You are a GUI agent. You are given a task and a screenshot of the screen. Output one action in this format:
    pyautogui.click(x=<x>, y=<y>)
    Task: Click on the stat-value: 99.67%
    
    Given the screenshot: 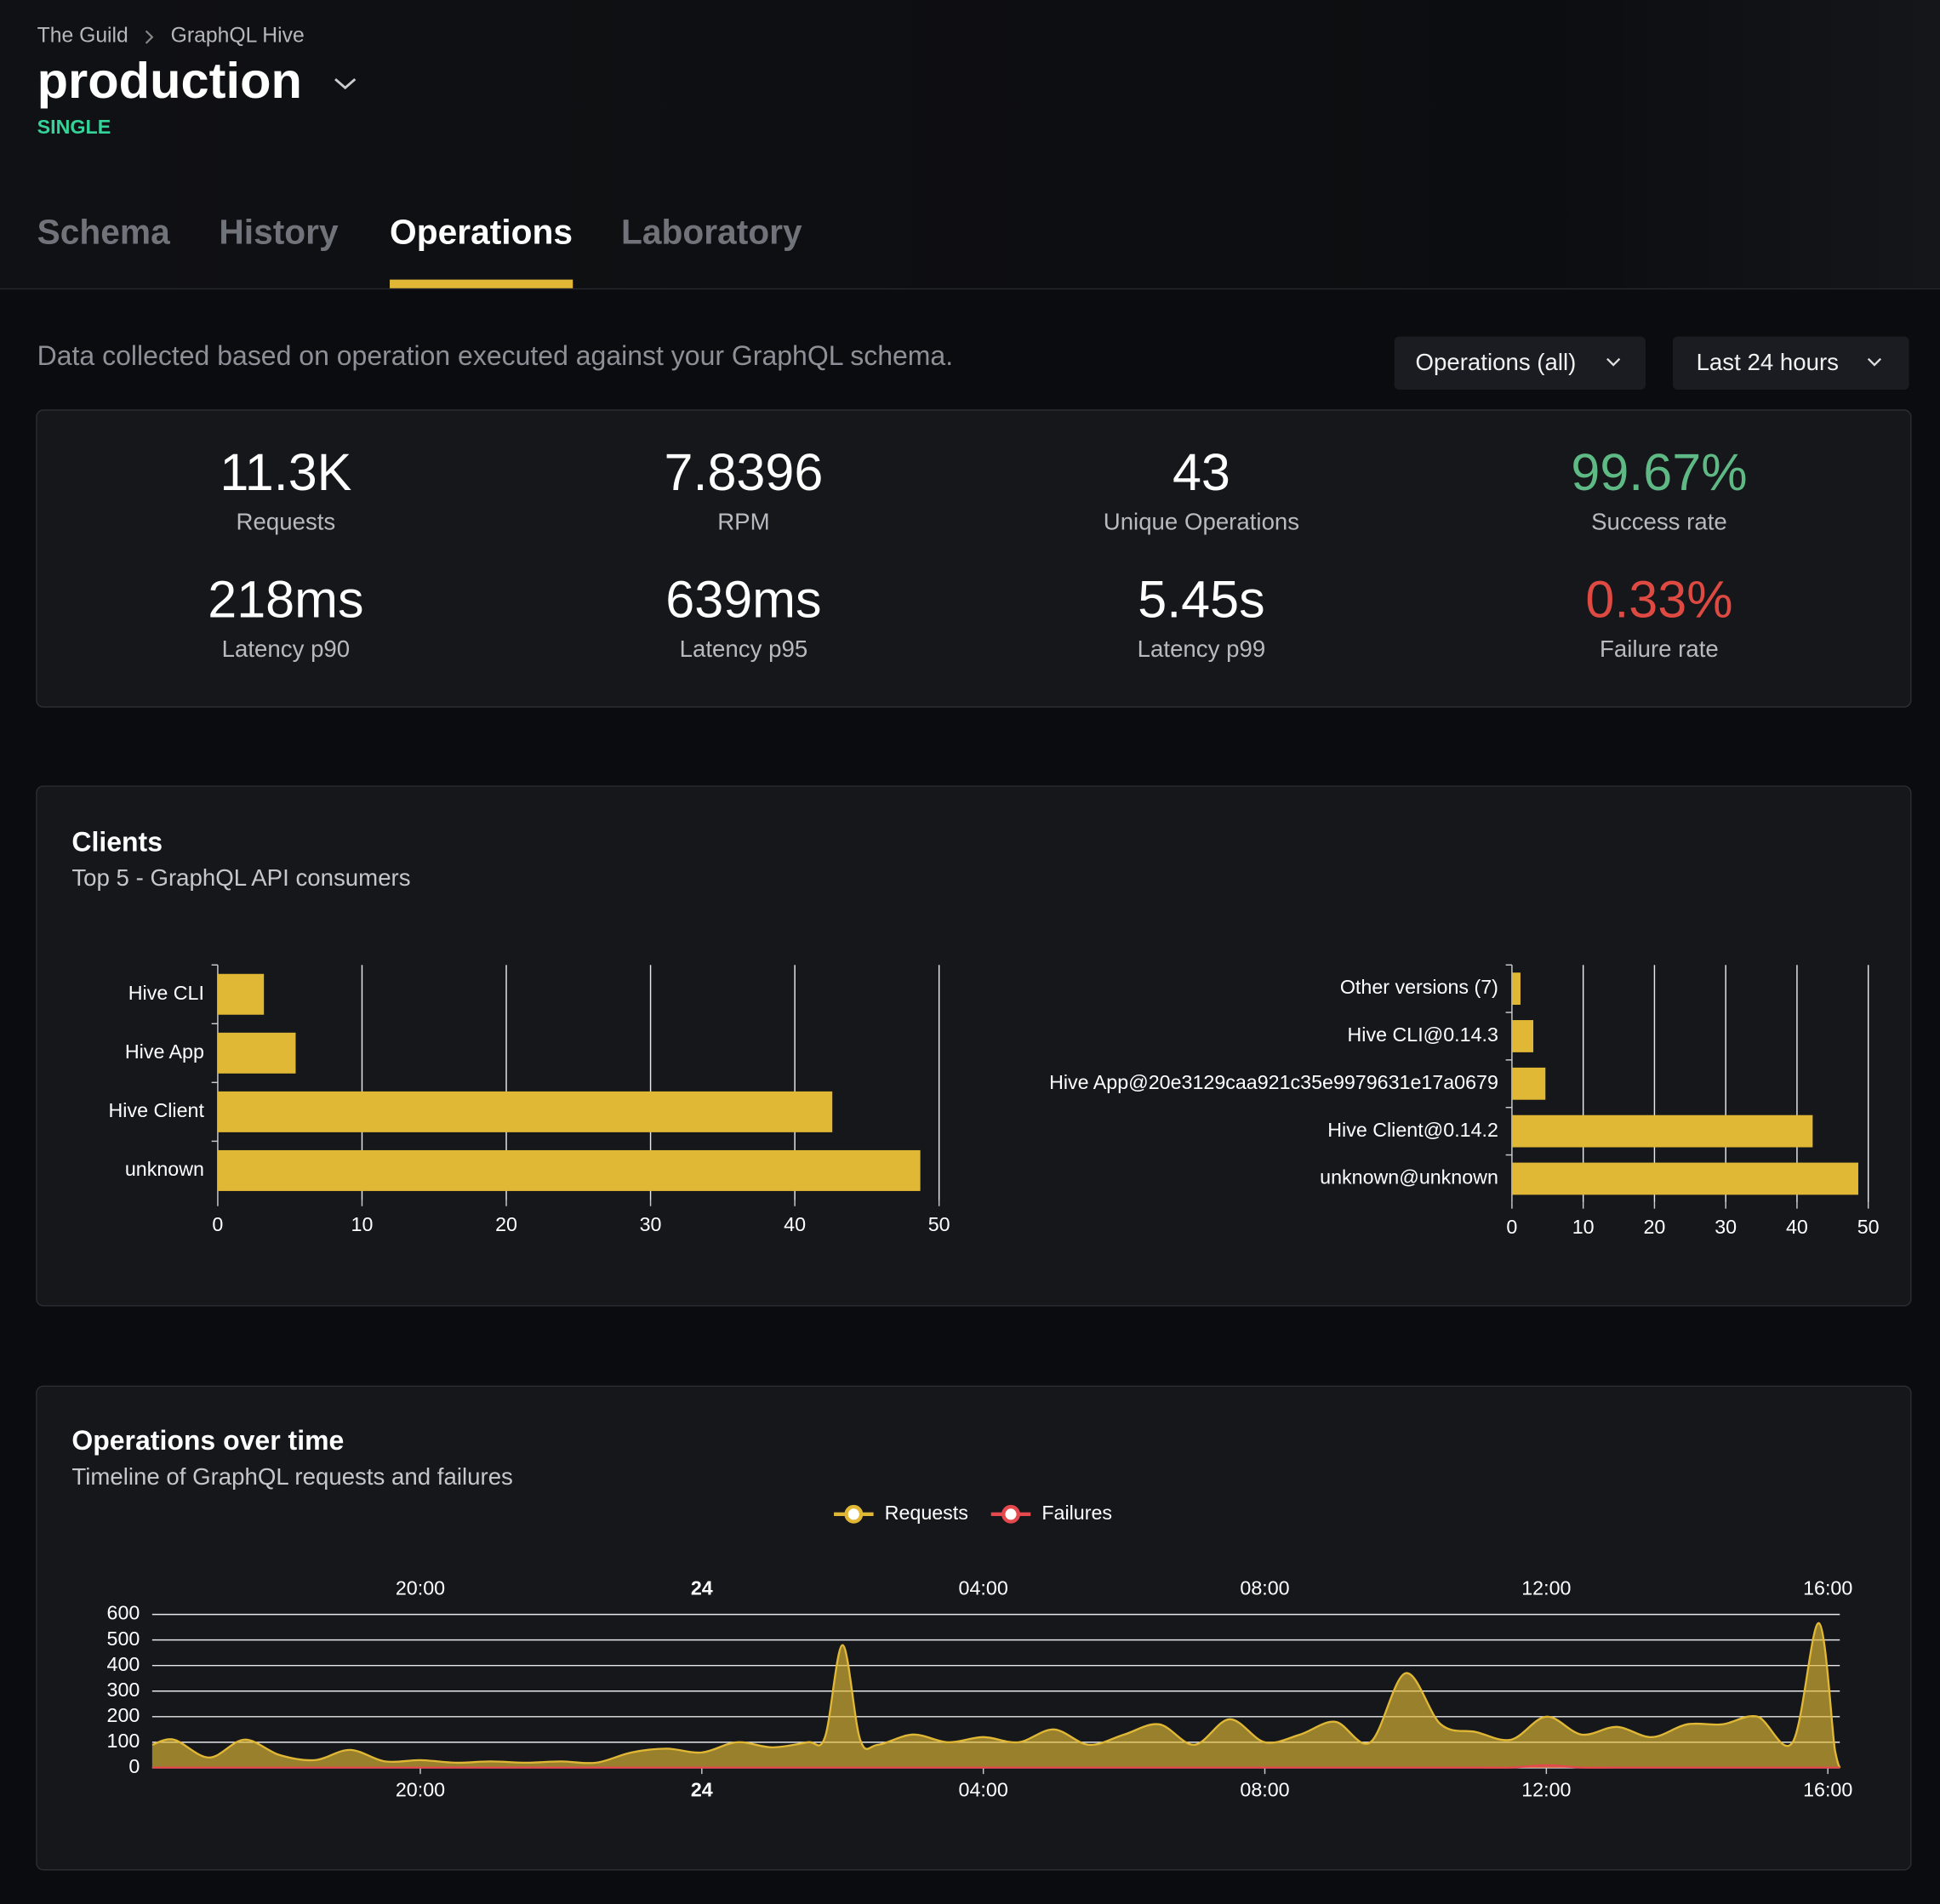 What is the action you would take?
    pyautogui.click(x=1659, y=472)
    